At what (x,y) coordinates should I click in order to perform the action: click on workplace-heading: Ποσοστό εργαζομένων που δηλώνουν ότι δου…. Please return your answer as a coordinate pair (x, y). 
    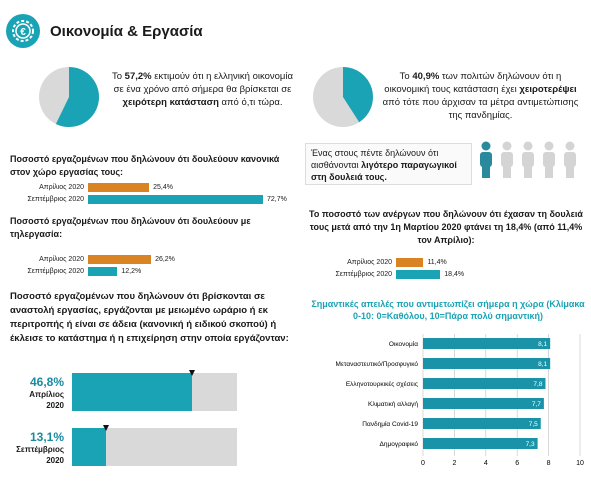
    Looking at the image, I should click on (145, 165).